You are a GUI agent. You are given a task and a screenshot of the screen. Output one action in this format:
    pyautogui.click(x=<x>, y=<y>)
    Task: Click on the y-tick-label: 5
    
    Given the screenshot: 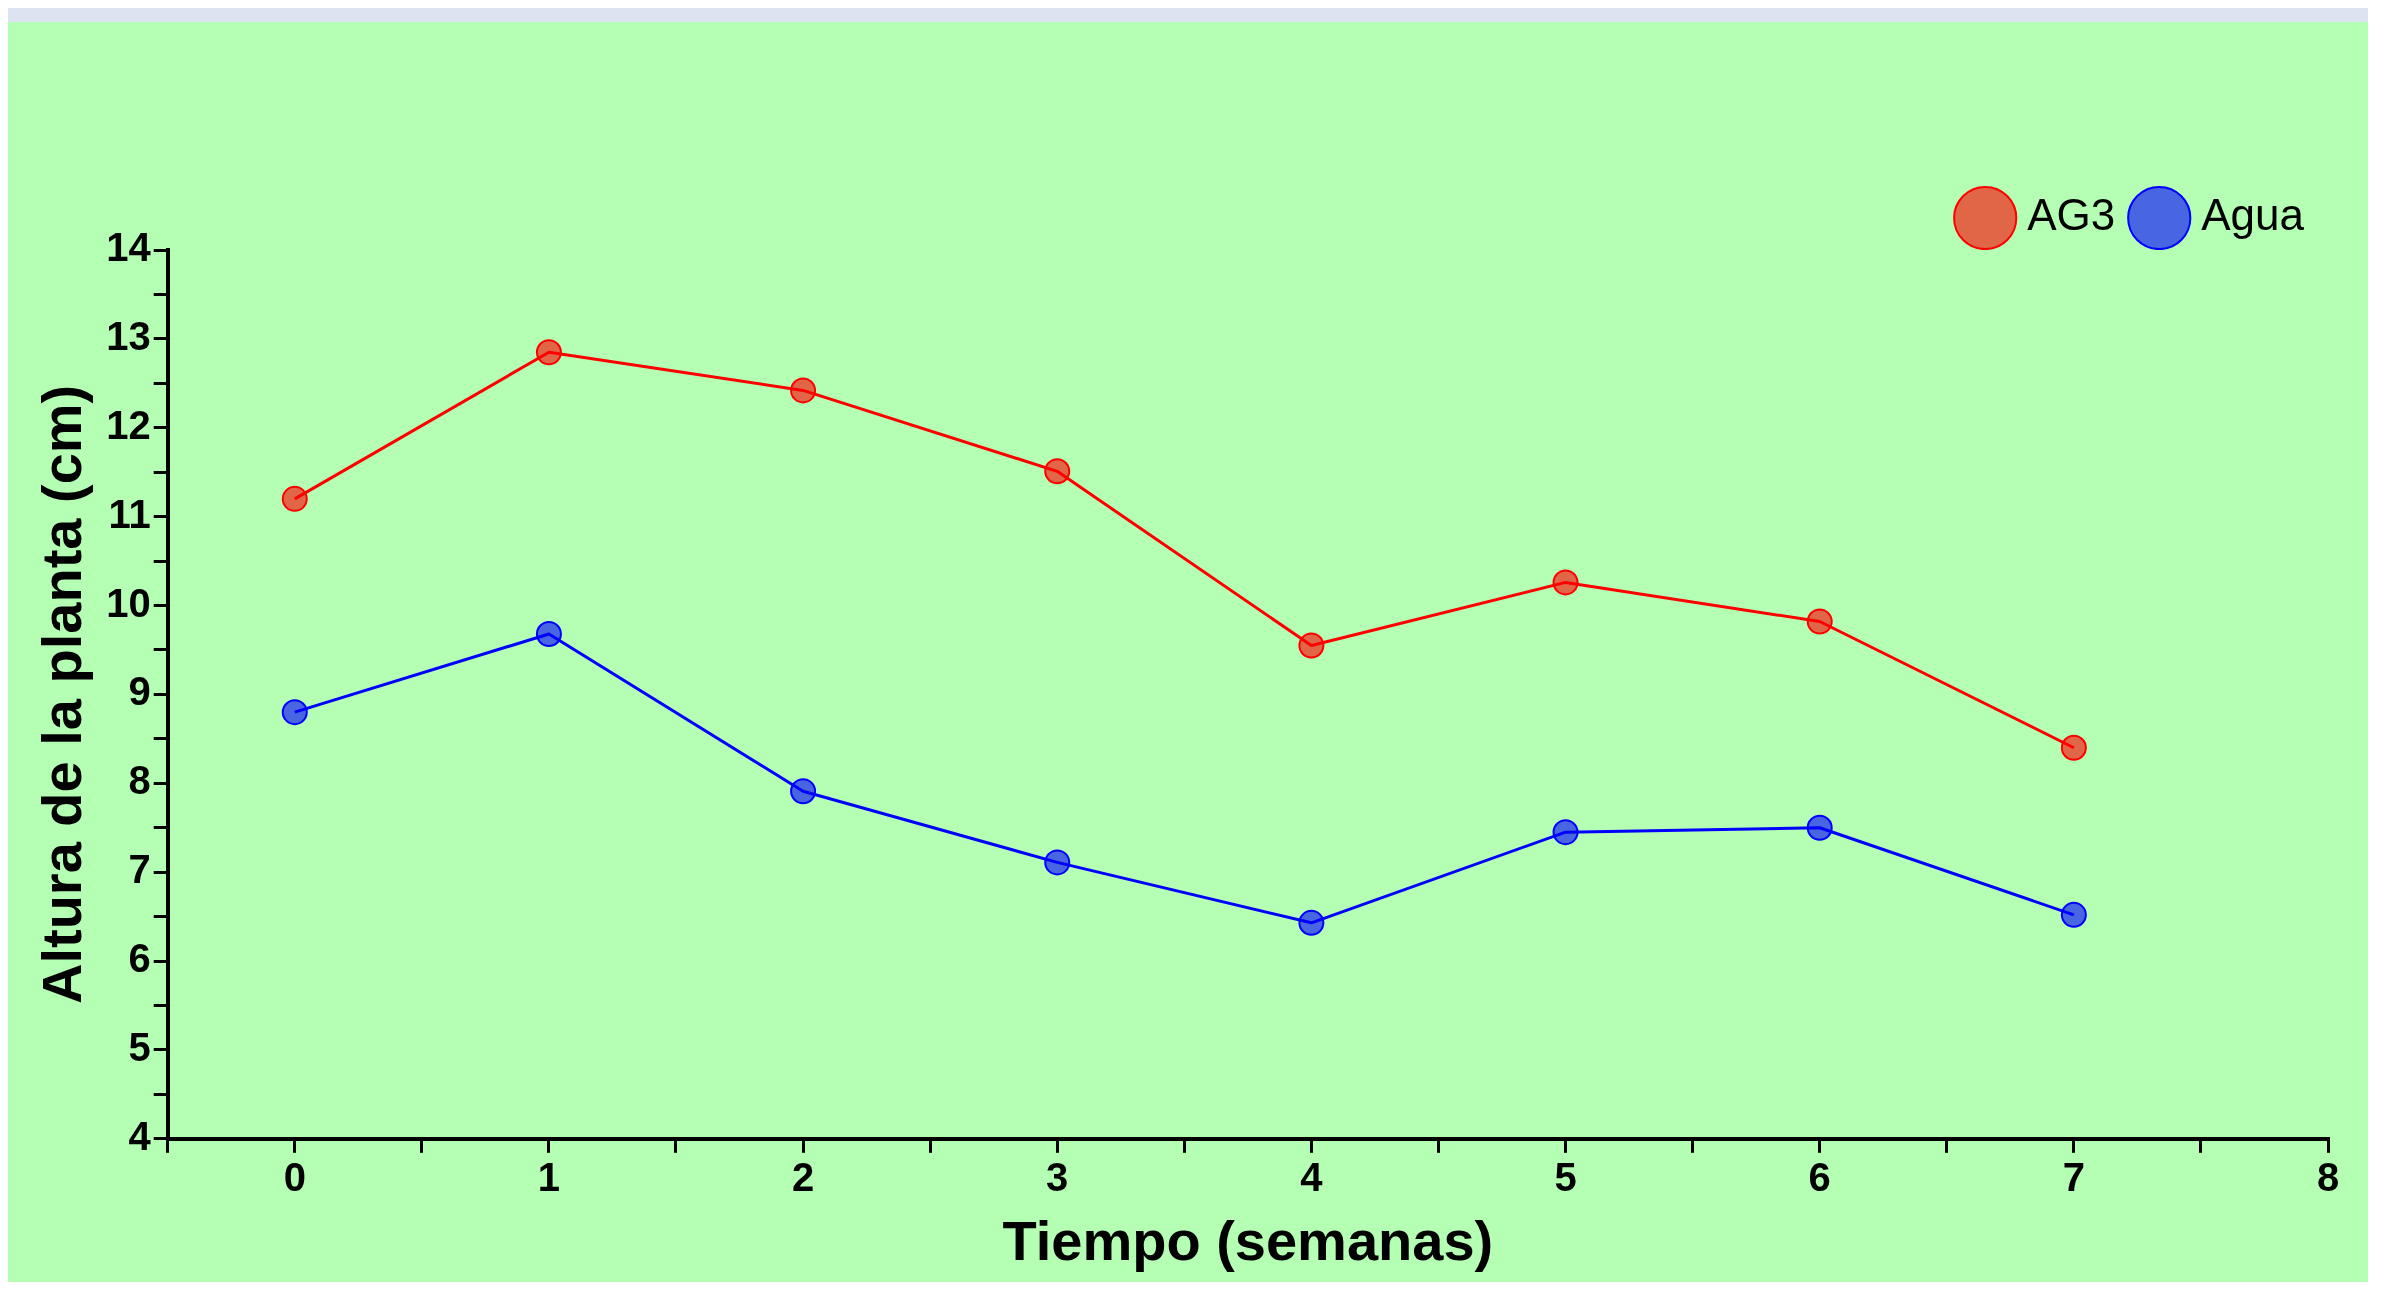 What is the action you would take?
    pyautogui.click(x=139, y=1046)
    